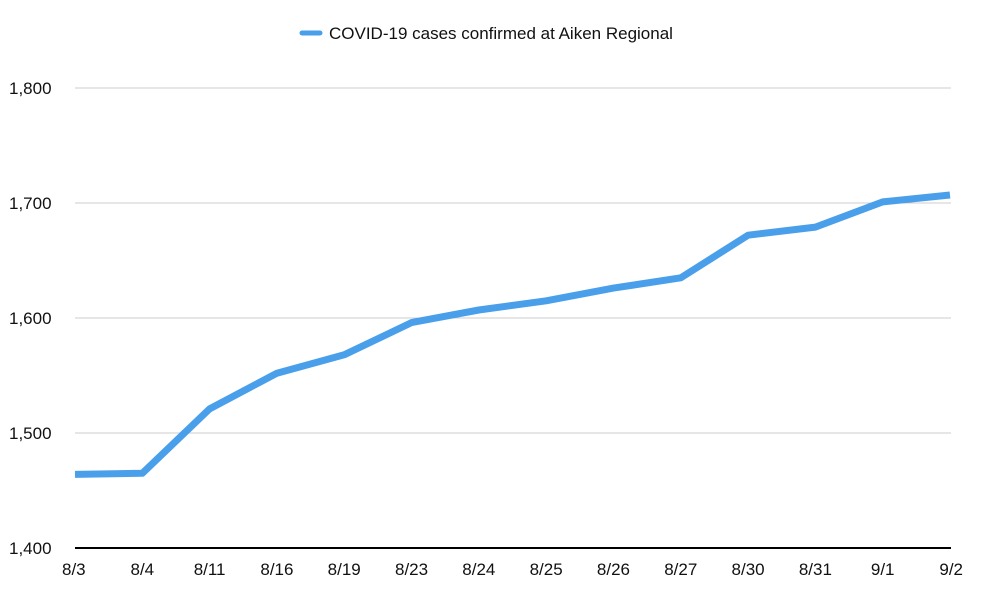 This screenshot has height=613, width=990. I want to click on x-tick-label: 8/19, so click(344, 569).